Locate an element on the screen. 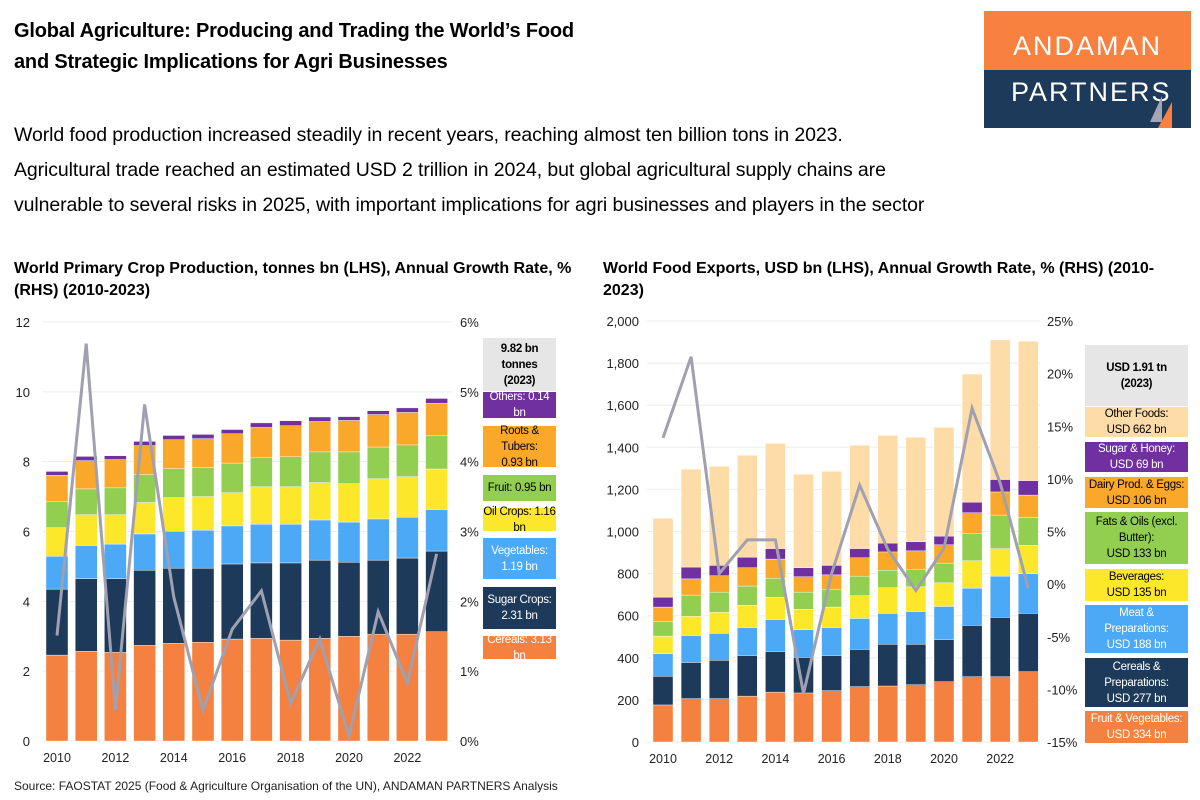 This screenshot has width=1200, height=800. bar-other-foods-2015 is located at coordinates (803, 521).